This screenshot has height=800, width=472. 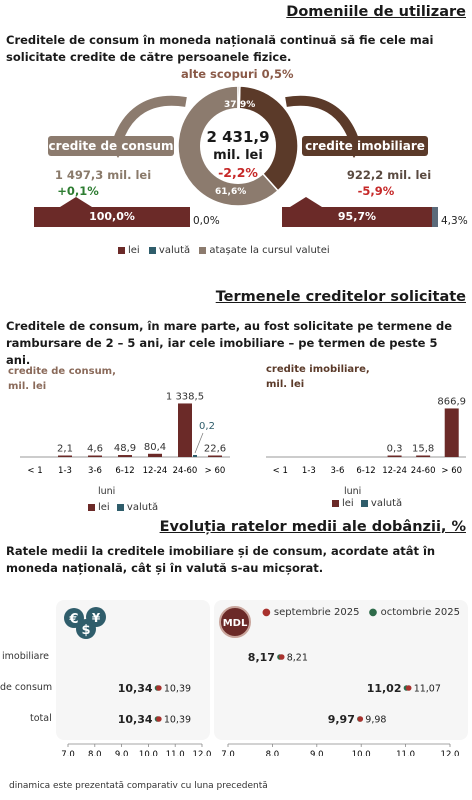 I want to click on mdl-badge: MDL, so click(x=235, y=622).